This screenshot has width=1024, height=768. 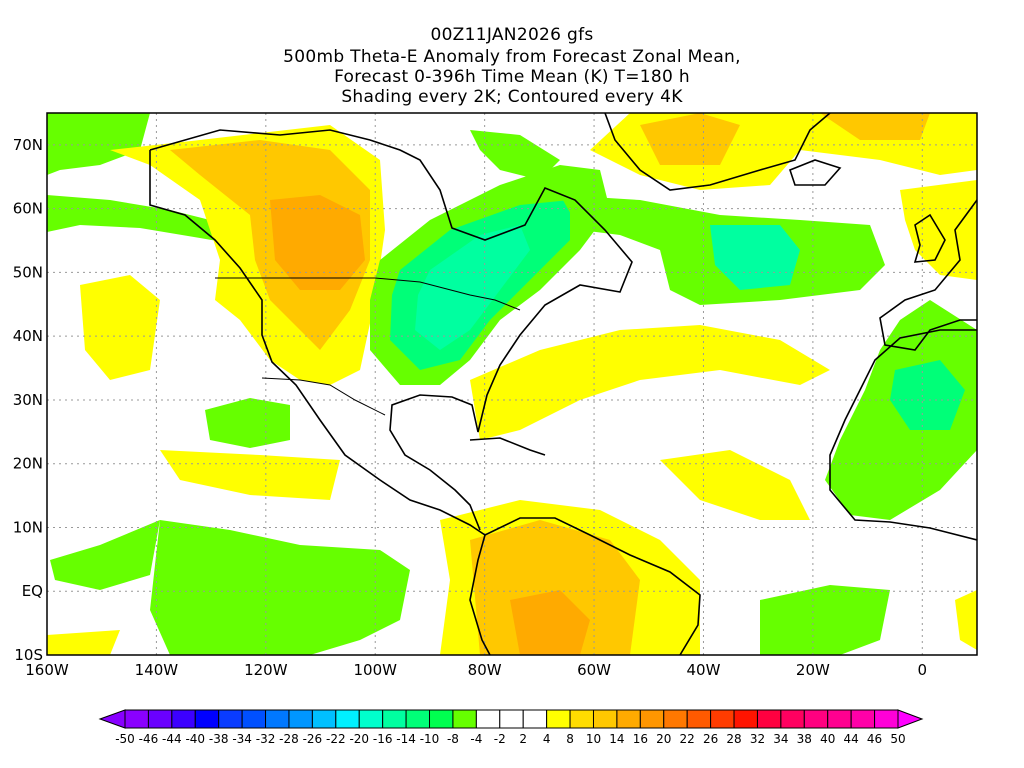 What do you see at coordinates (485, 670) in the screenshot?
I see `lon-label: 80W` at bounding box center [485, 670].